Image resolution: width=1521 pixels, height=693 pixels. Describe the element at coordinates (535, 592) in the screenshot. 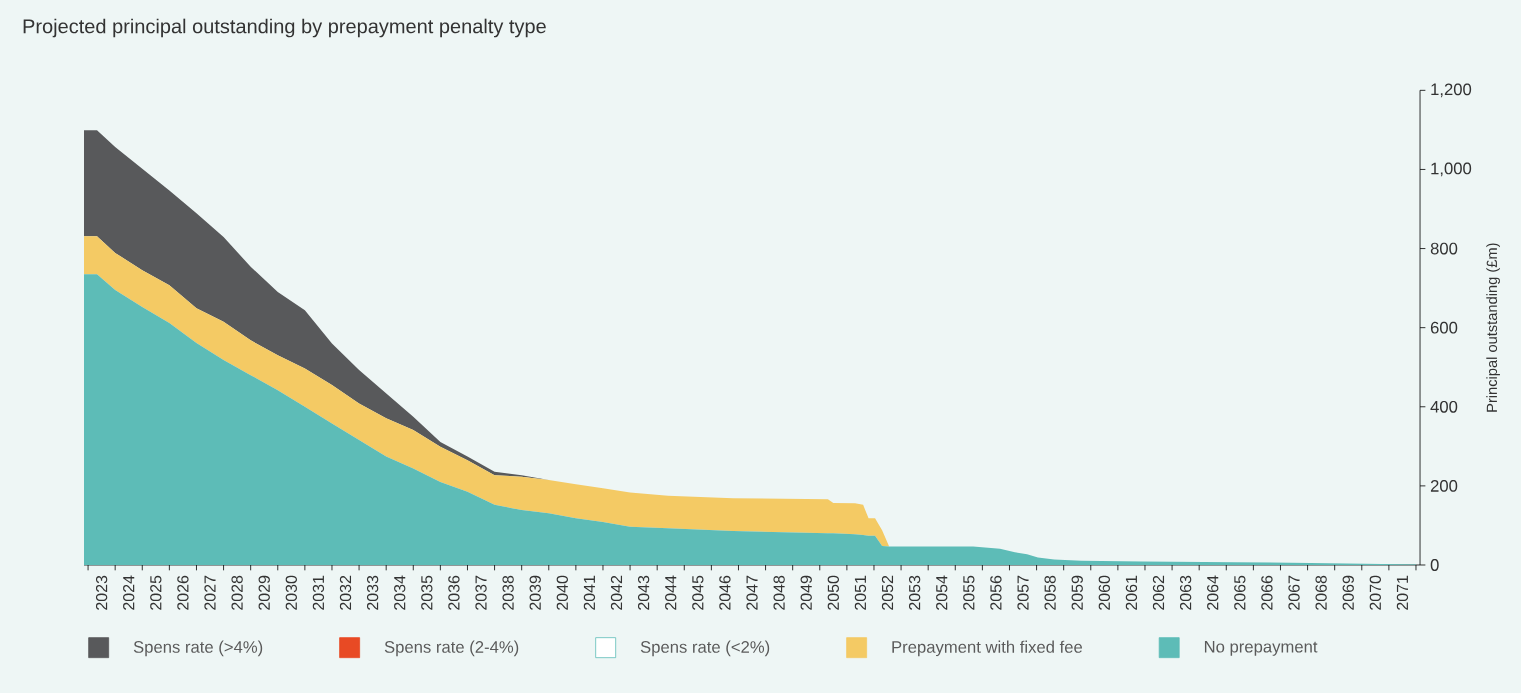

I see `x-tick-label: 2039` at that location.